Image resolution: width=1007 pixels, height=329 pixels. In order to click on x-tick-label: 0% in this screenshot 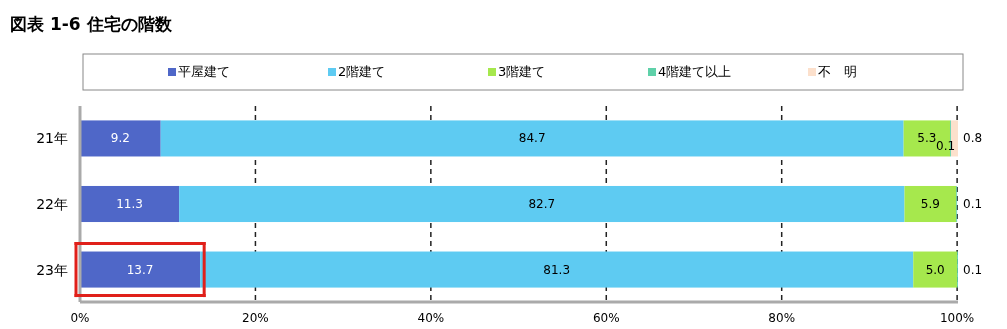, I will do `click(80, 318)`.